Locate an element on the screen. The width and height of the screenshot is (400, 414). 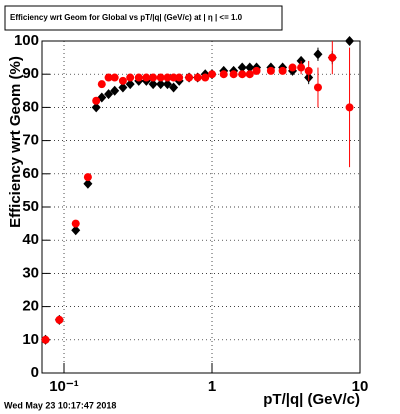
y-axis-label: Efficiency wrt Geom (%) is located at coordinates (15, 142).